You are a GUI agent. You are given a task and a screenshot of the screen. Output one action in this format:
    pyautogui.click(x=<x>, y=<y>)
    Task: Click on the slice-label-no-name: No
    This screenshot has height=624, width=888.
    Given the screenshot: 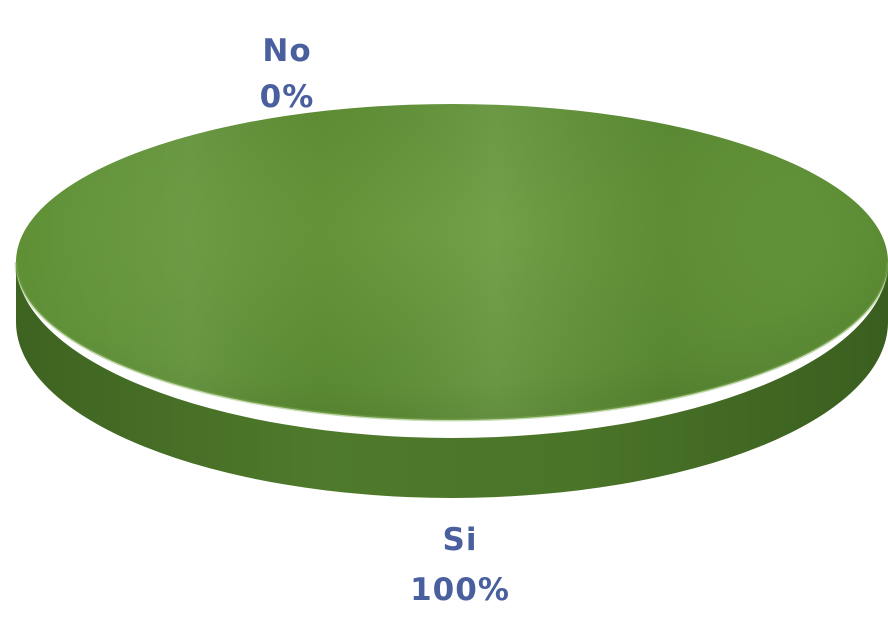 What is the action you would take?
    pyautogui.click(x=286, y=51)
    